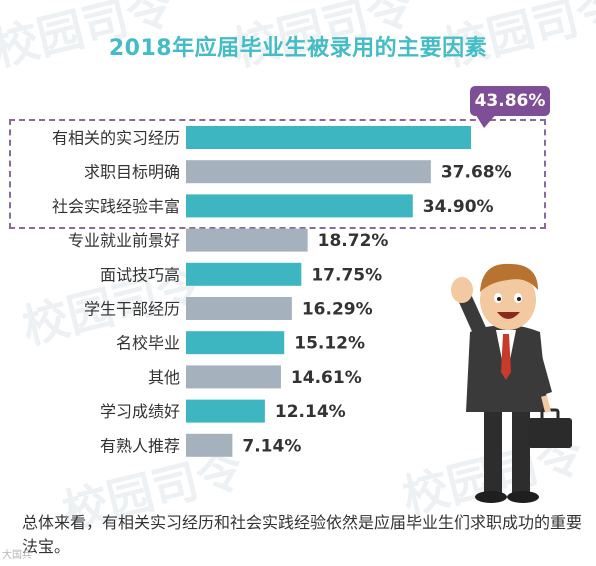 The height and width of the screenshot is (566, 596). I want to click on callout-bubble, so click(510, 101).